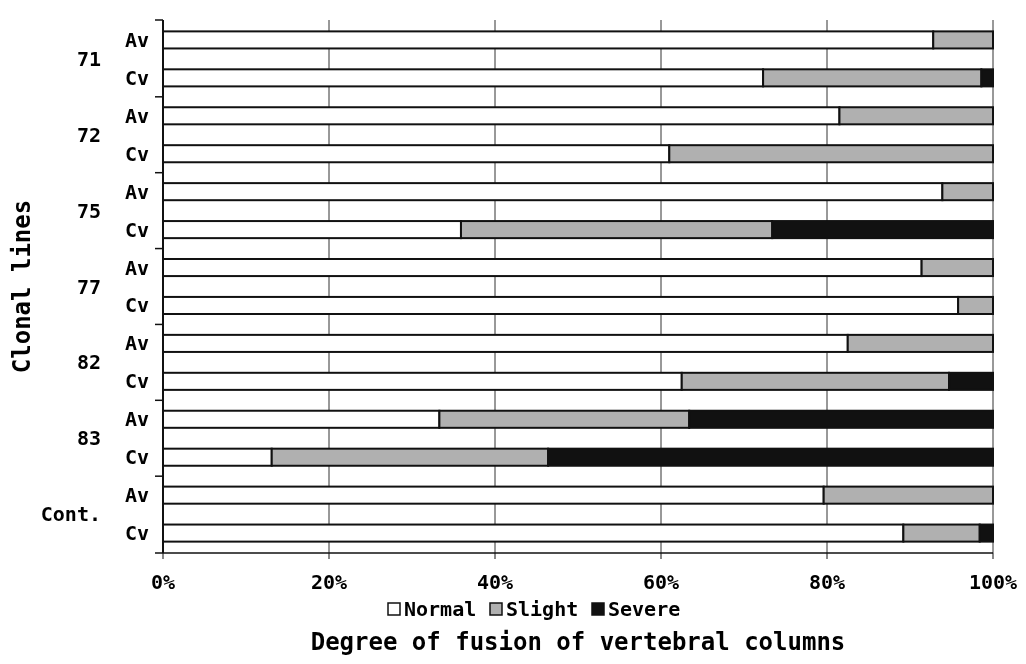 This screenshot has width=1026, height=664. I want to click on x-axis-title: Degree of fusion of vertebral columns, so click(578, 642).